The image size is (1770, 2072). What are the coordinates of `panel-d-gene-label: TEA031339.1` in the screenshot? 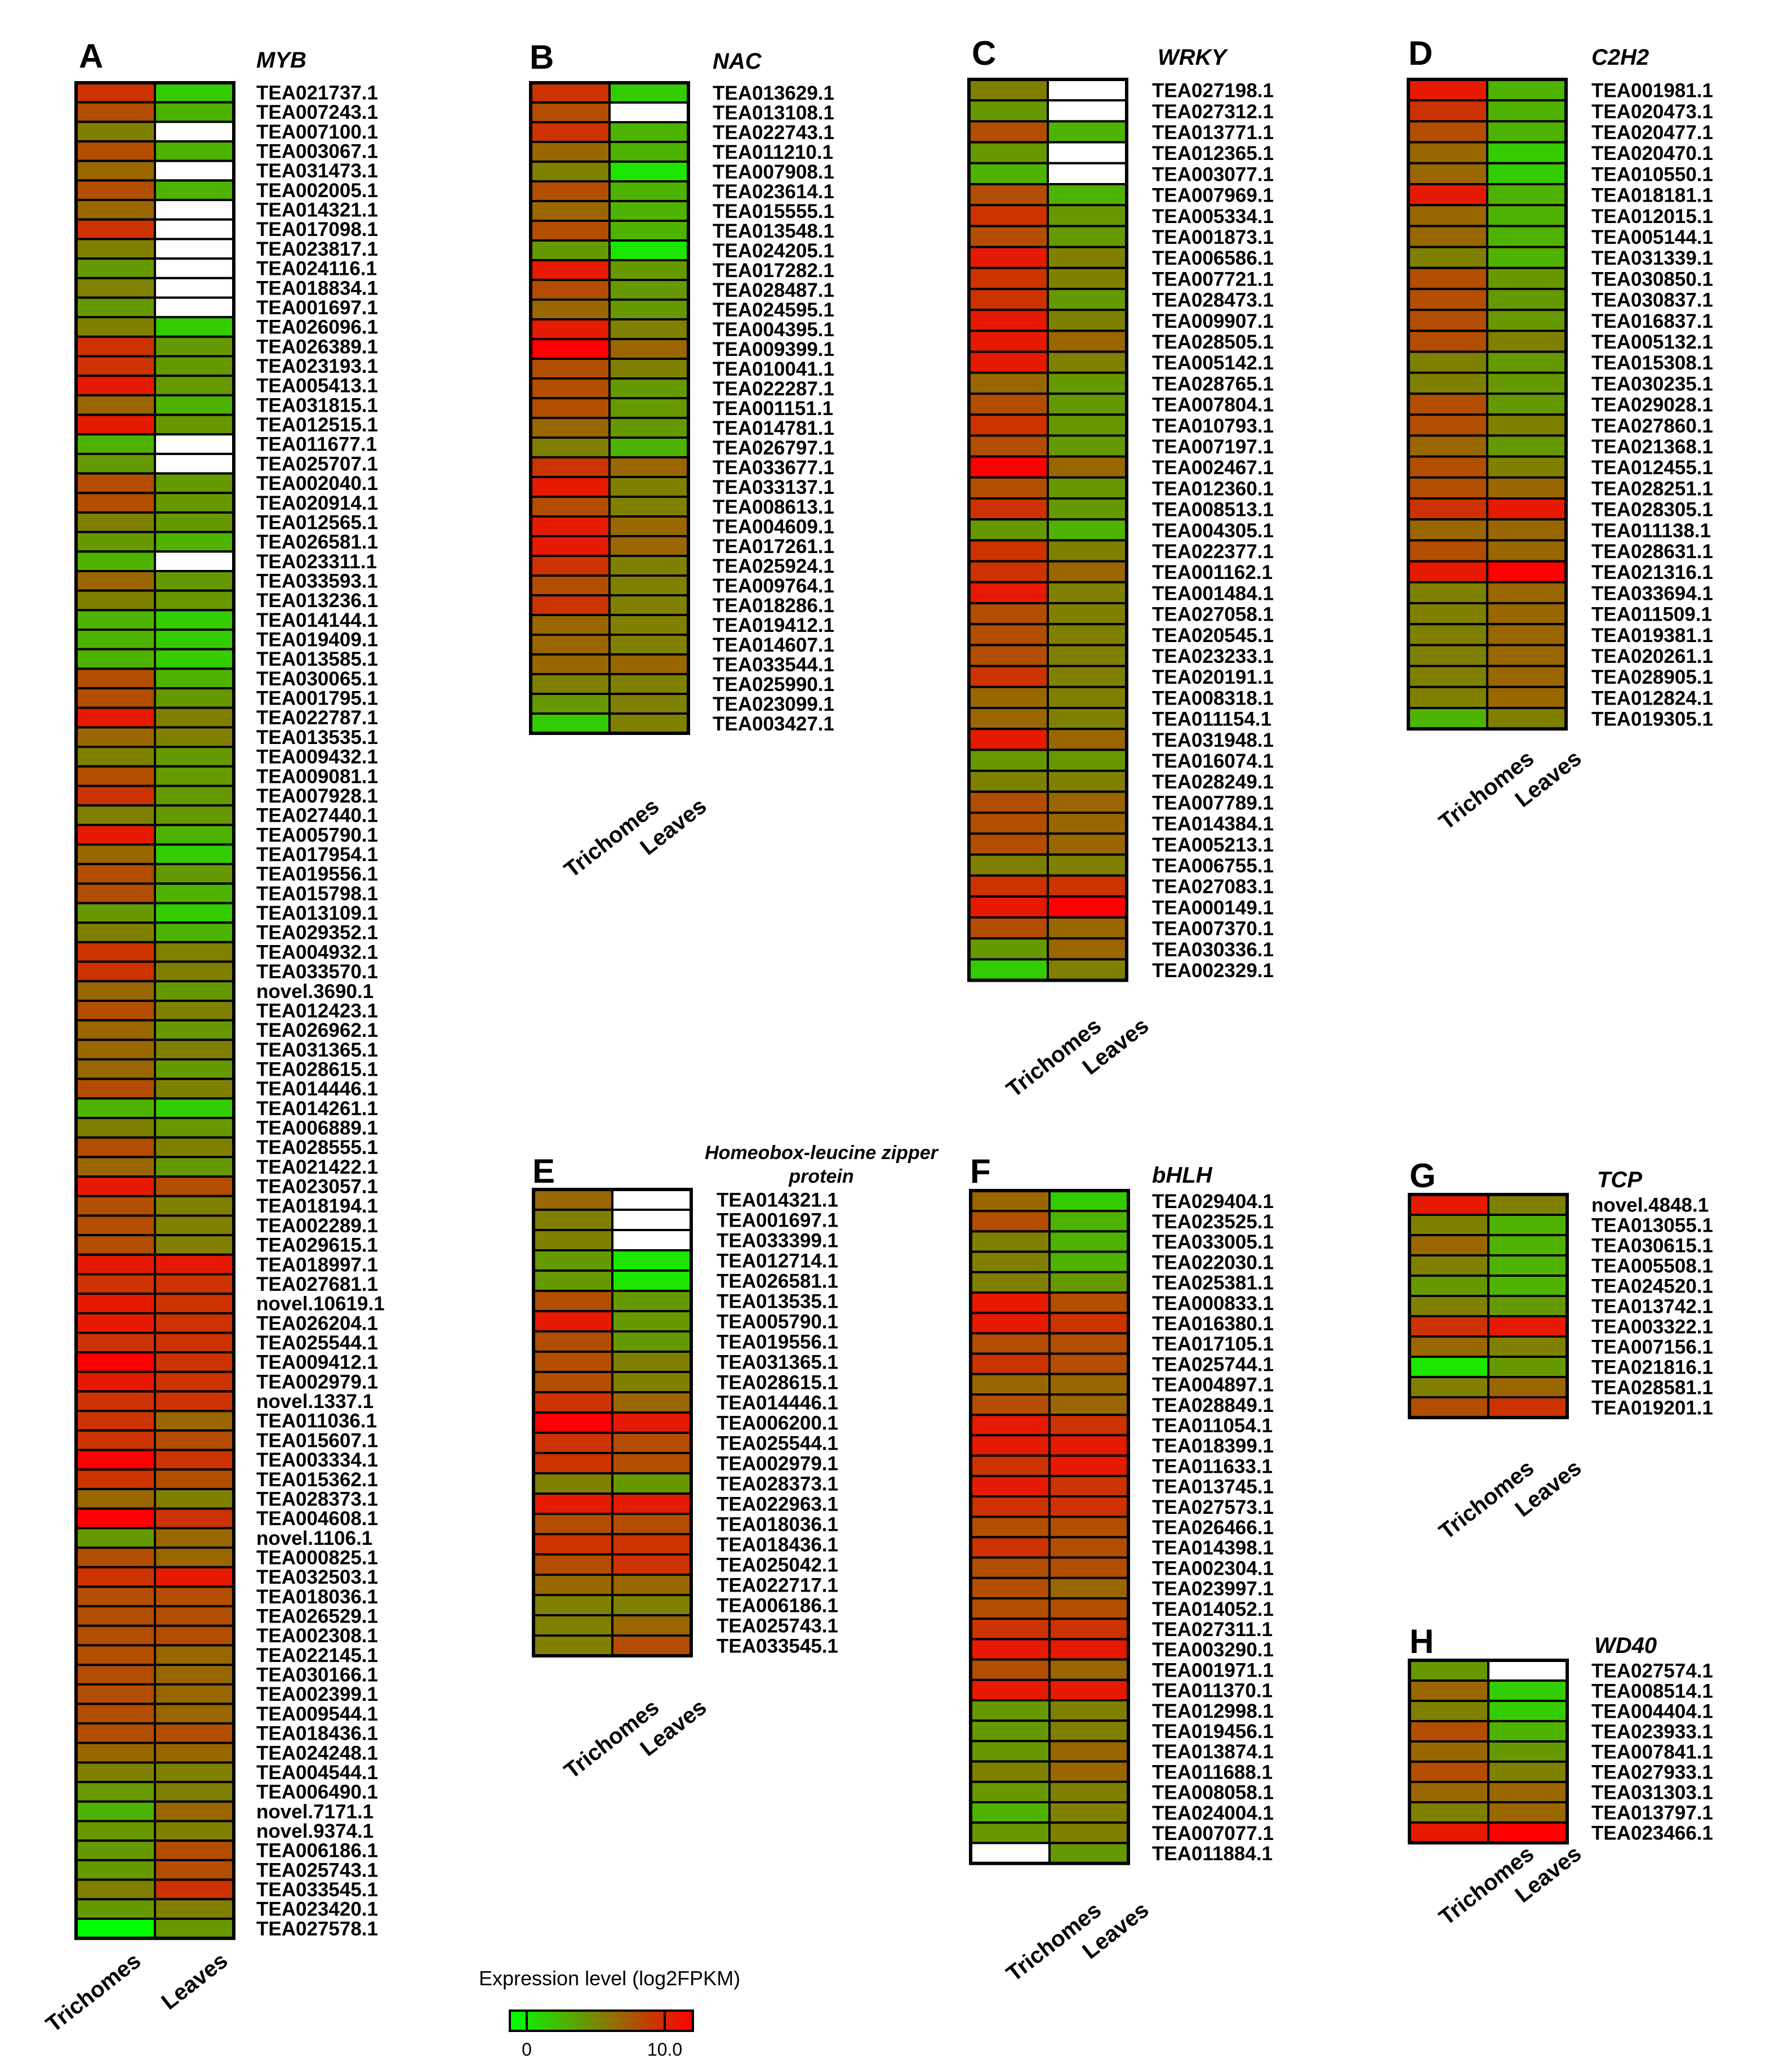 It's located at (1652, 258).